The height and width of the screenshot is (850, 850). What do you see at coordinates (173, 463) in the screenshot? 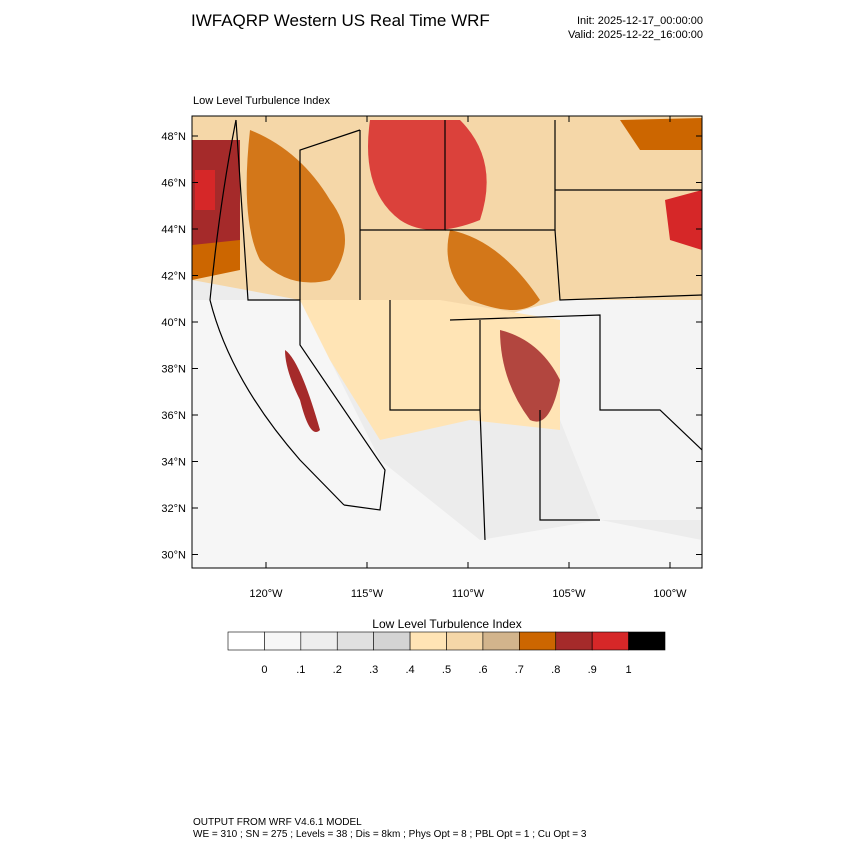
I see `lat-label: 34°N` at bounding box center [173, 463].